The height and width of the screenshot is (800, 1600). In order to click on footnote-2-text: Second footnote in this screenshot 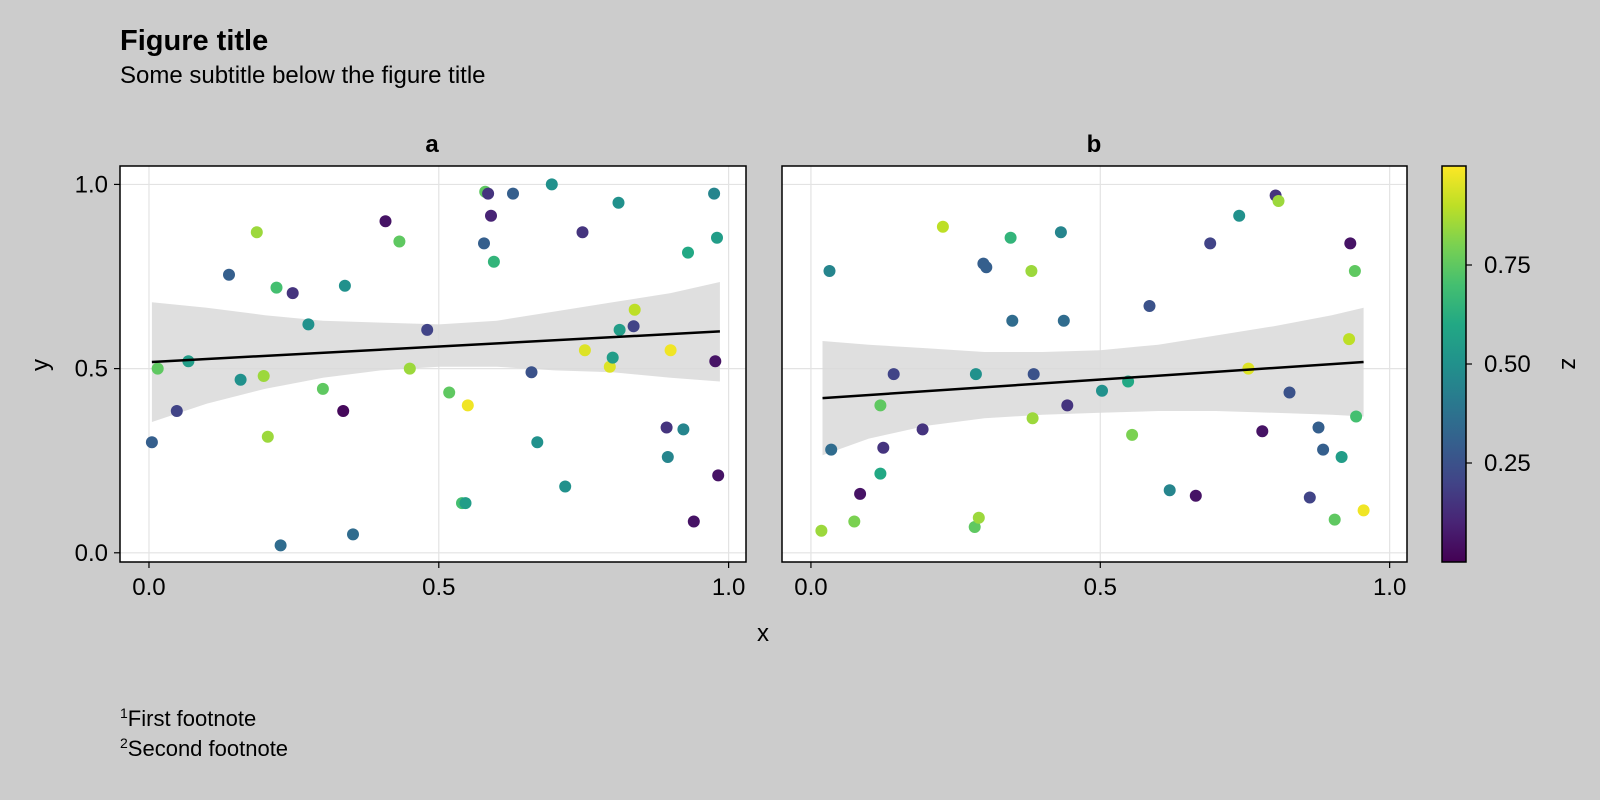, I will do `click(208, 748)`.